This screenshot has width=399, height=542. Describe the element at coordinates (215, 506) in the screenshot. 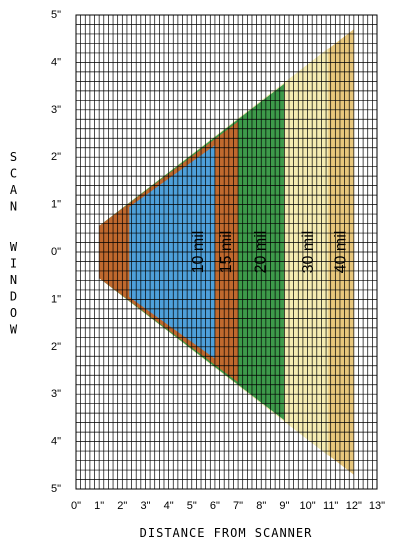

I see `x-tick-label: 6"` at that location.